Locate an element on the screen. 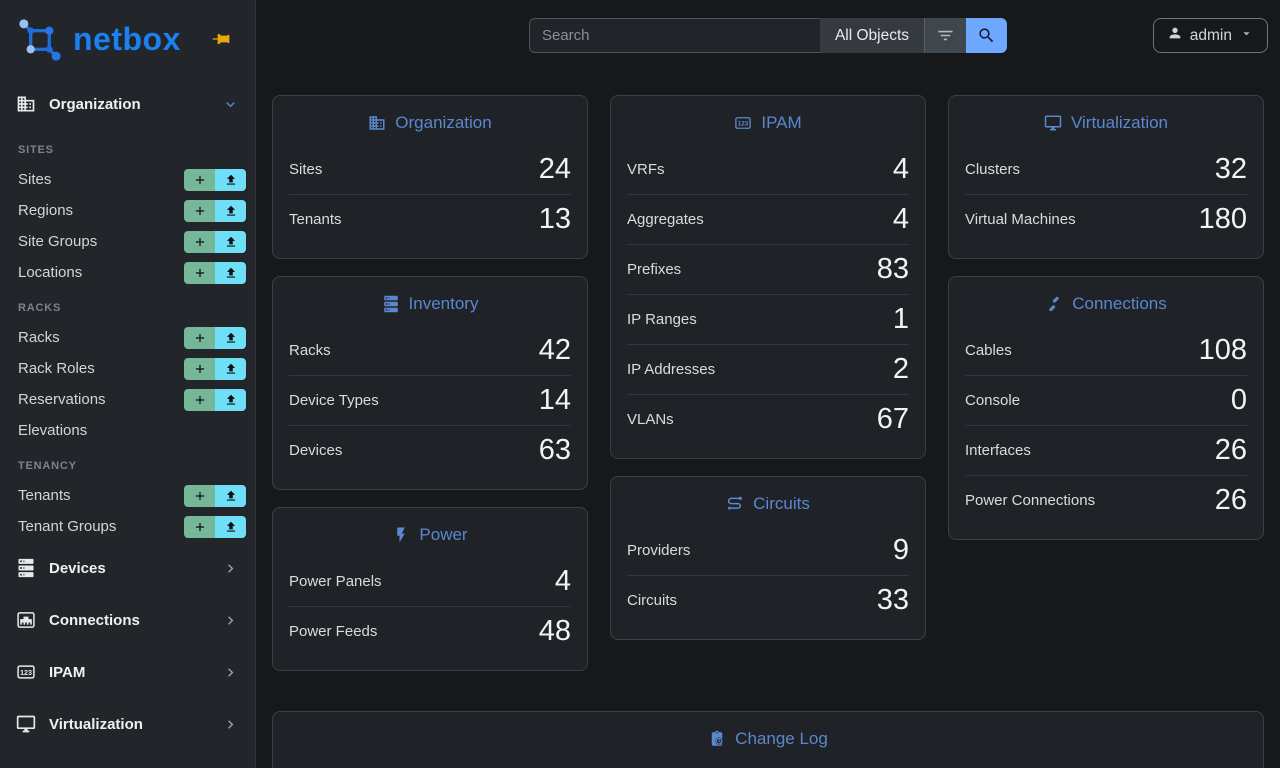  sidebar-item-reservations: Reservations is located at coordinates (127, 399).